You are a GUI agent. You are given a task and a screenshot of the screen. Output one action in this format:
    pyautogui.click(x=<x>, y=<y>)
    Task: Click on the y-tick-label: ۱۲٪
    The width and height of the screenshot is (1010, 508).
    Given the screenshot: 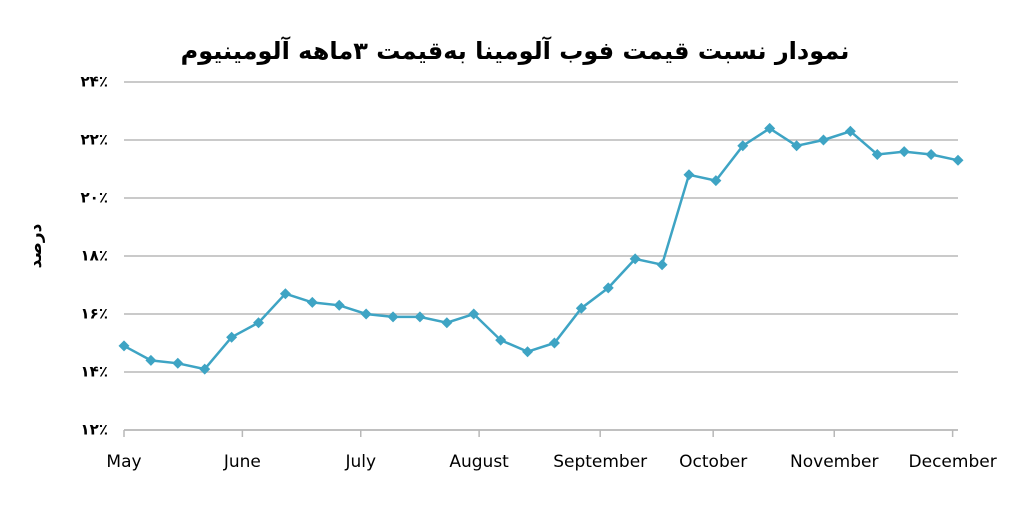 What is the action you would take?
    pyautogui.click(x=94, y=430)
    